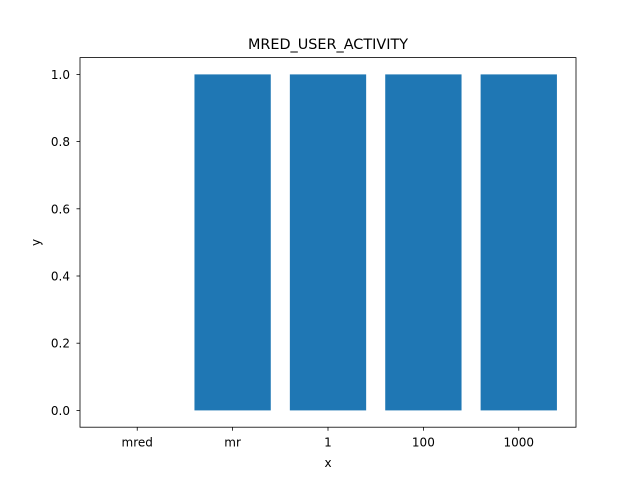  Describe the element at coordinates (36, 242) in the screenshot. I see `y-axis-label: y` at that location.